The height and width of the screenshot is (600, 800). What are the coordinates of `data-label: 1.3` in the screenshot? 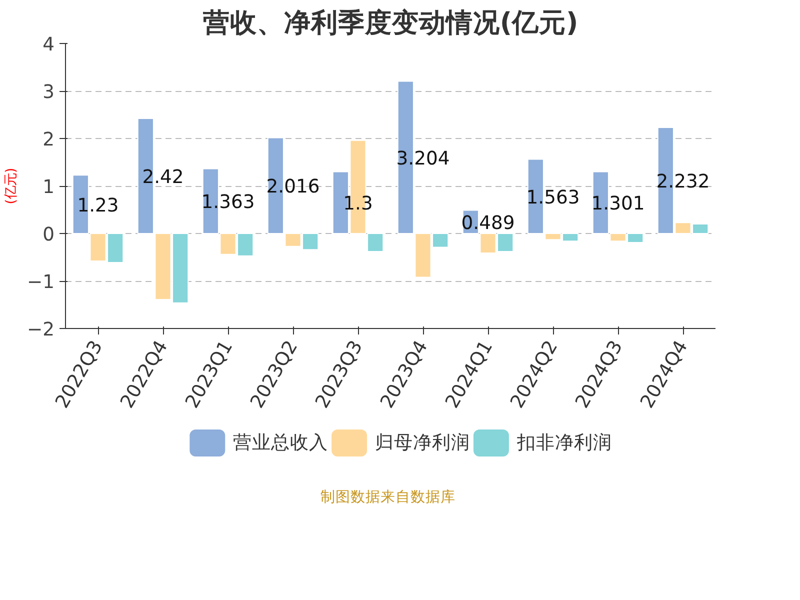 It's located at (358, 204).